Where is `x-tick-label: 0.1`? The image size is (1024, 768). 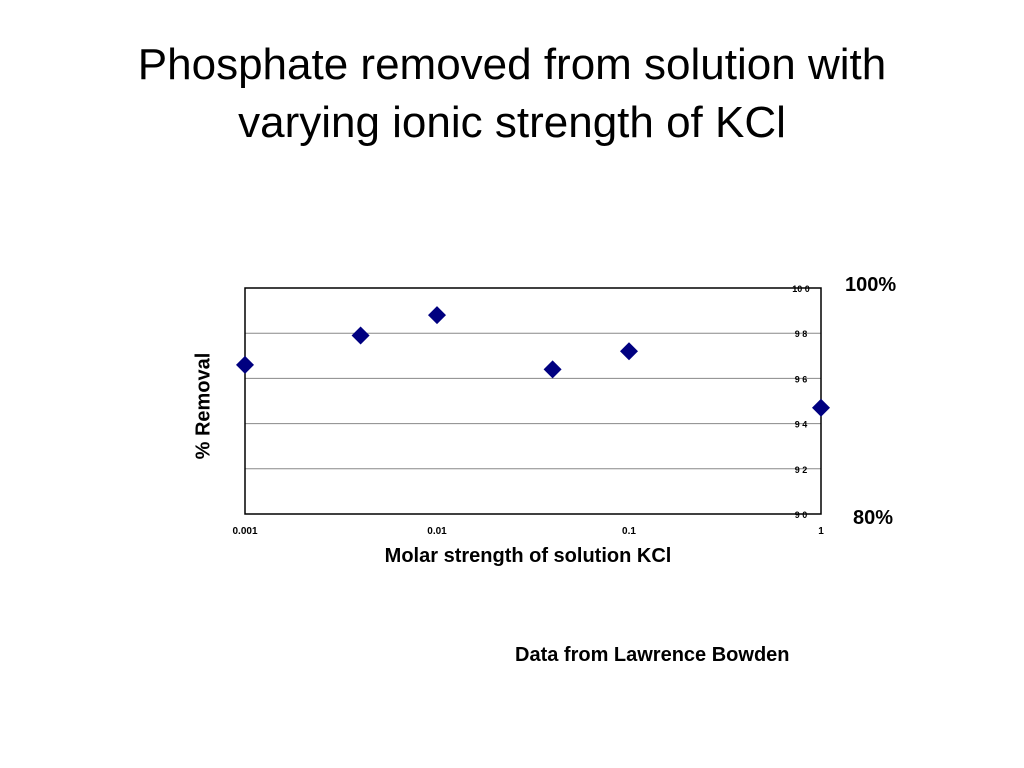 x-tick-label: 0.1 is located at coordinates (629, 531).